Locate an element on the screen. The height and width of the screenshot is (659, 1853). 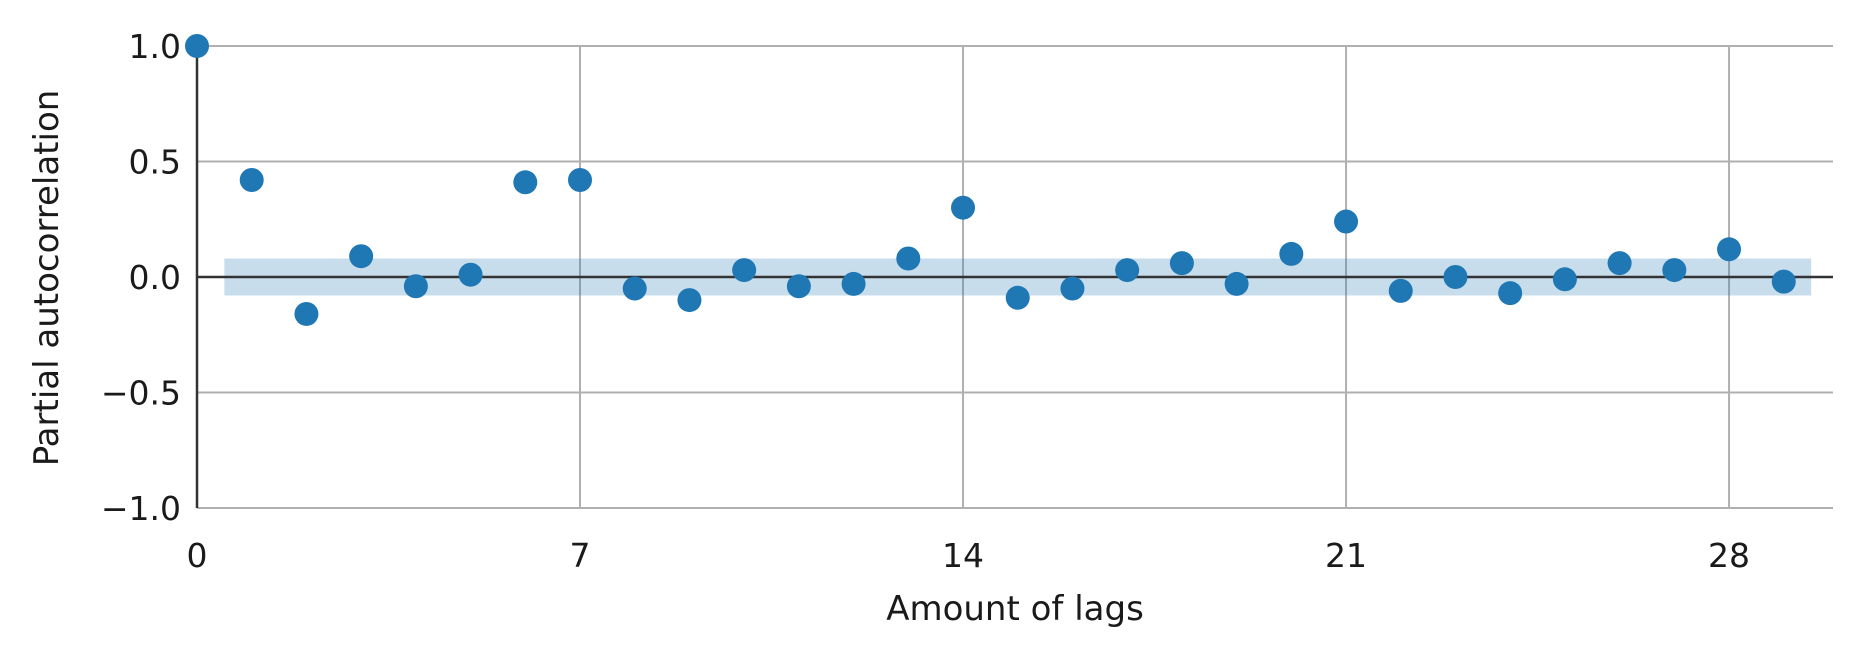
x-tick-label: 0 is located at coordinates (197, 555).